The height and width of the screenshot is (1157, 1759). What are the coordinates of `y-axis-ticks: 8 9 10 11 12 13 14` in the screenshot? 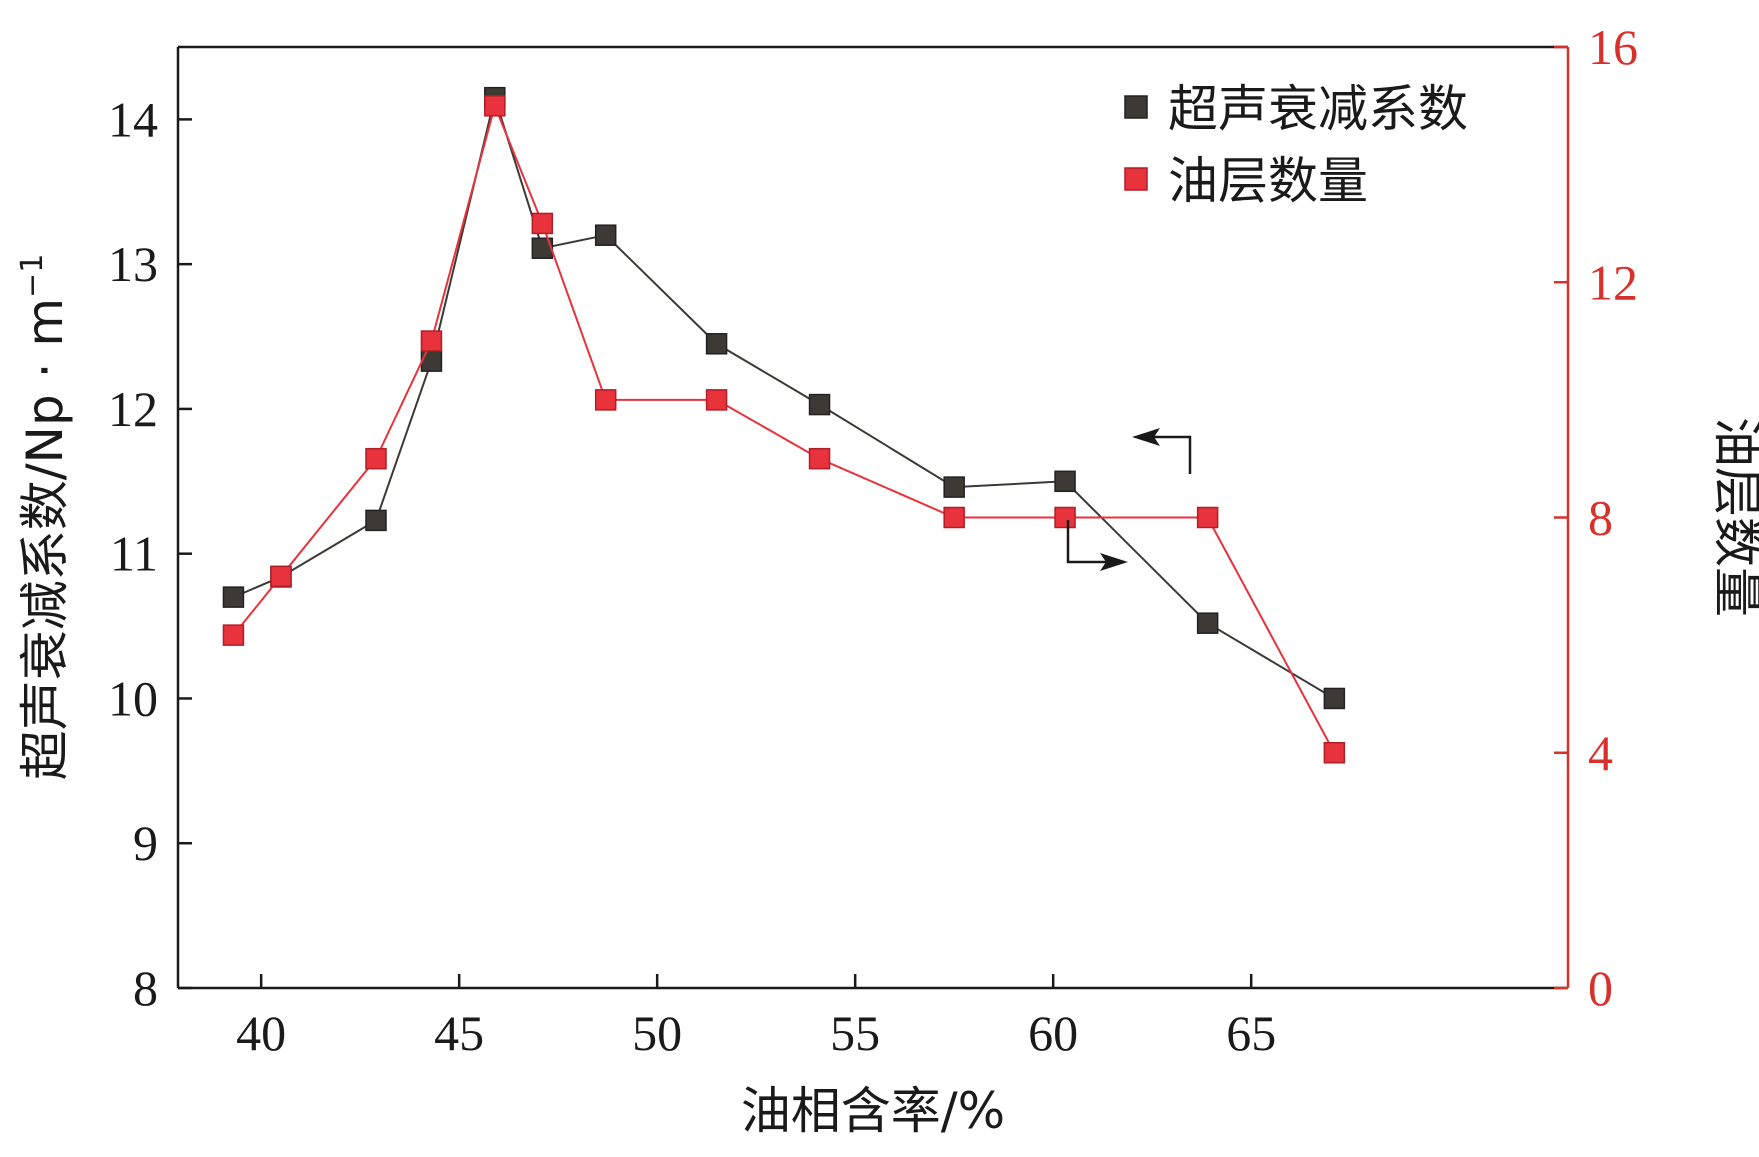 It's located at (150, 553).